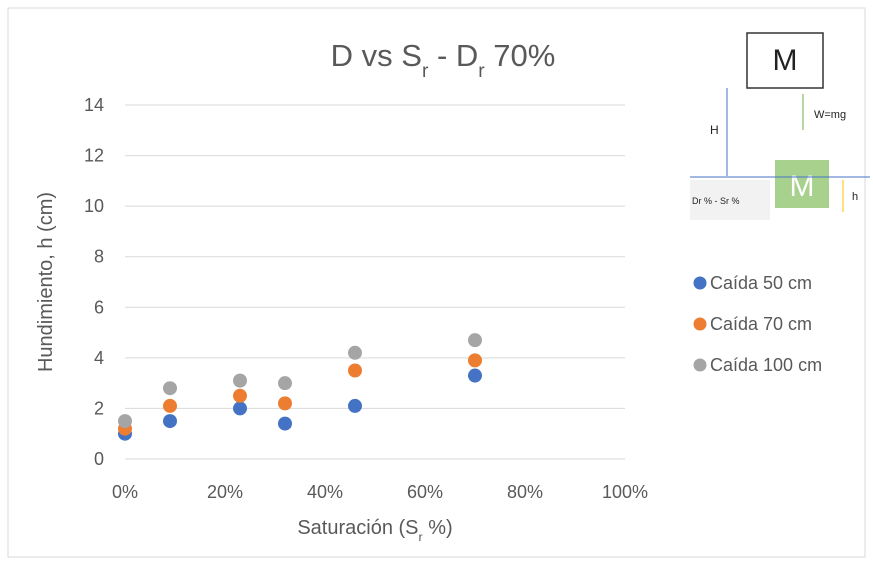 This screenshot has height=570, width=873. Describe the element at coordinates (525, 492) in the screenshot. I see `x-tick-label: 80%` at that location.